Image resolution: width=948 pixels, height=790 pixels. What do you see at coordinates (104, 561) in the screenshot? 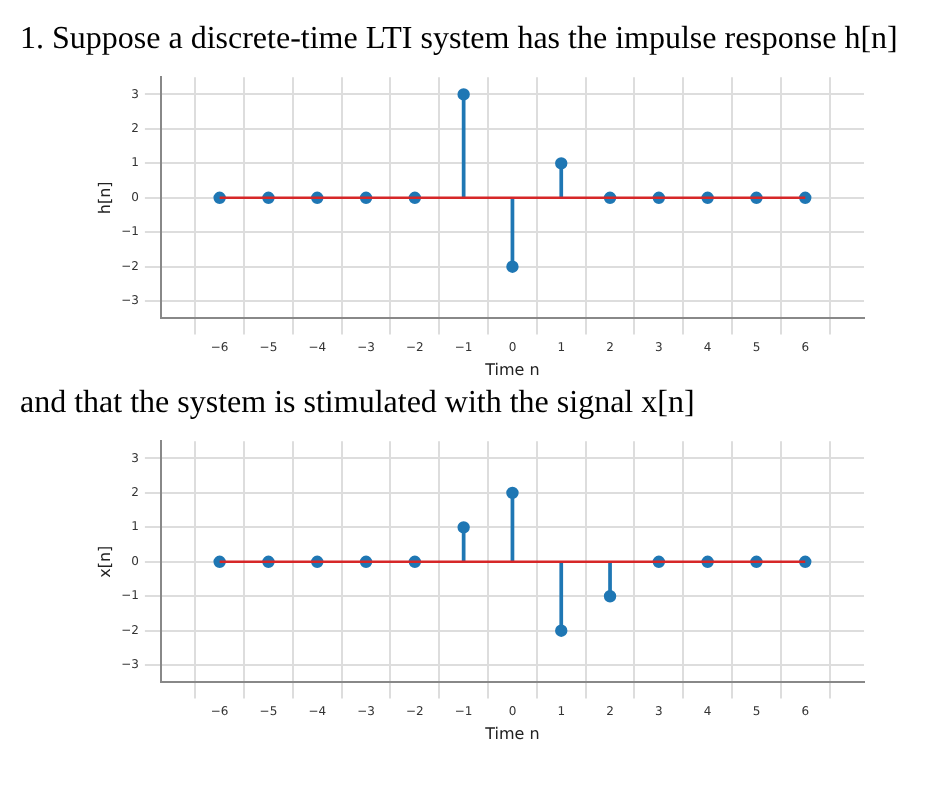
I see `y-axis-title: x[n]` at bounding box center [104, 561].